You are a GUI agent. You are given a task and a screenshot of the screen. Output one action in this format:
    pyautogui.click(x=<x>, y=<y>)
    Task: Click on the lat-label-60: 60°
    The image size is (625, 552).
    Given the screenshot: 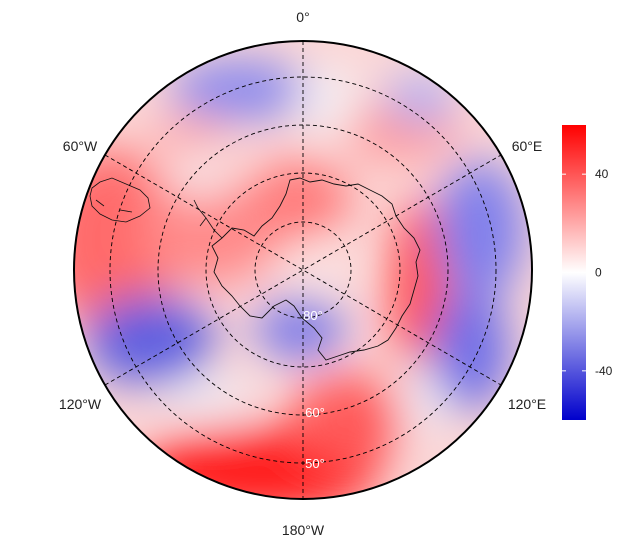 What is the action you would take?
    pyautogui.click(x=315, y=412)
    